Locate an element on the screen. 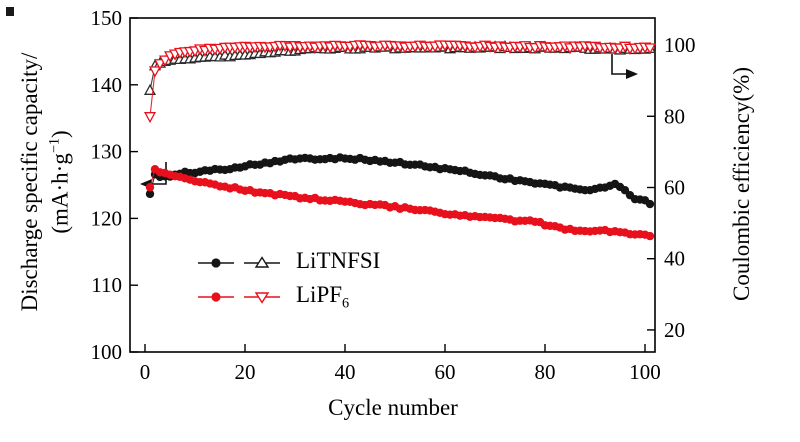 The image size is (800, 442). legend-marker-litnfsi-triangle is located at coordinates (262, 262).